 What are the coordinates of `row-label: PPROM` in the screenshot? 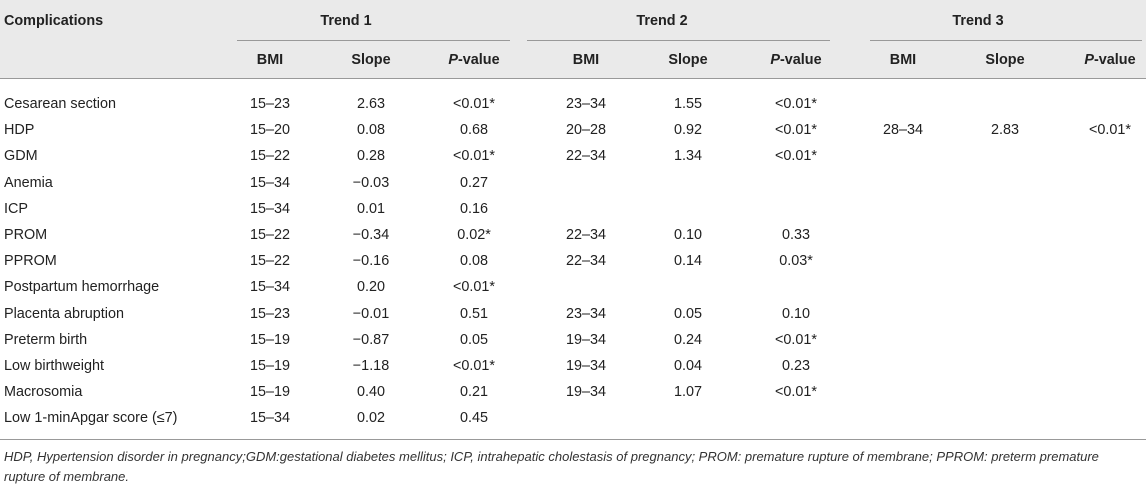 It's located at (30, 261).